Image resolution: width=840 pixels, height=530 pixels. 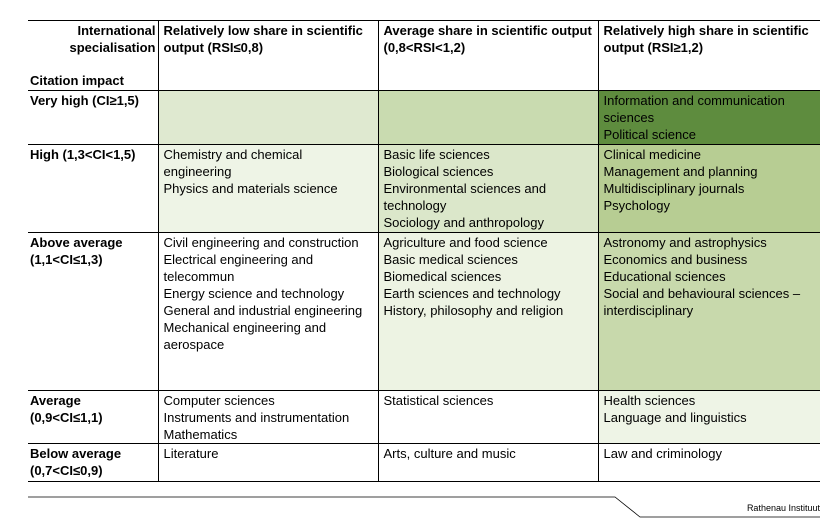 I want to click on cell-item: Environmental sciences and technology, so click(x=465, y=197).